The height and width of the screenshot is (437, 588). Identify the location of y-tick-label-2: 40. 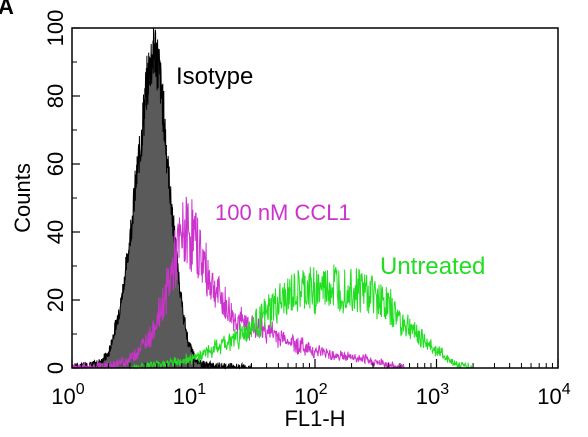
(55, 232).